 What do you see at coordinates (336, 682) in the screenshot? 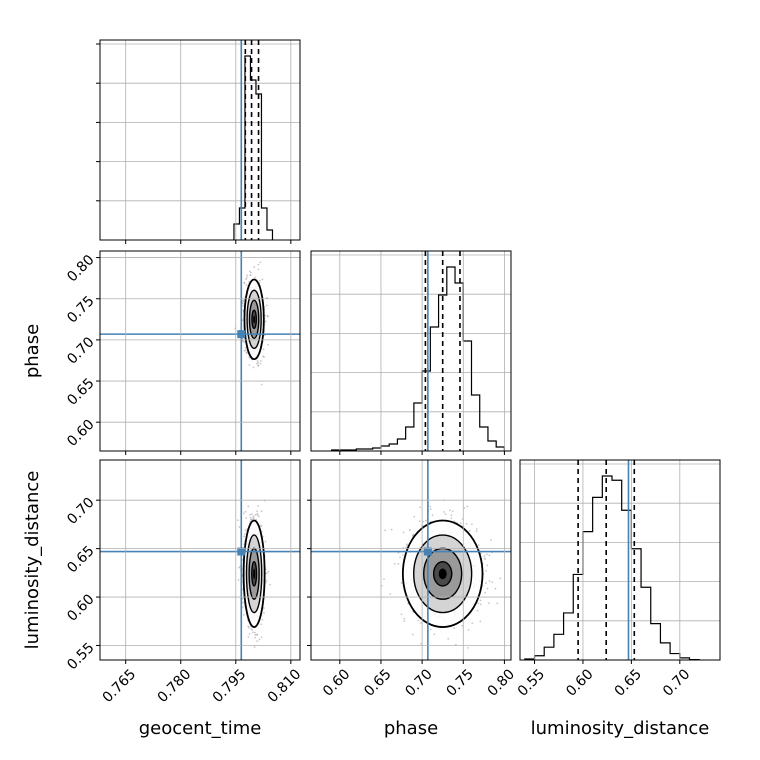
I see `x-tick-label: 0.60` at bounding box center [336, 682].